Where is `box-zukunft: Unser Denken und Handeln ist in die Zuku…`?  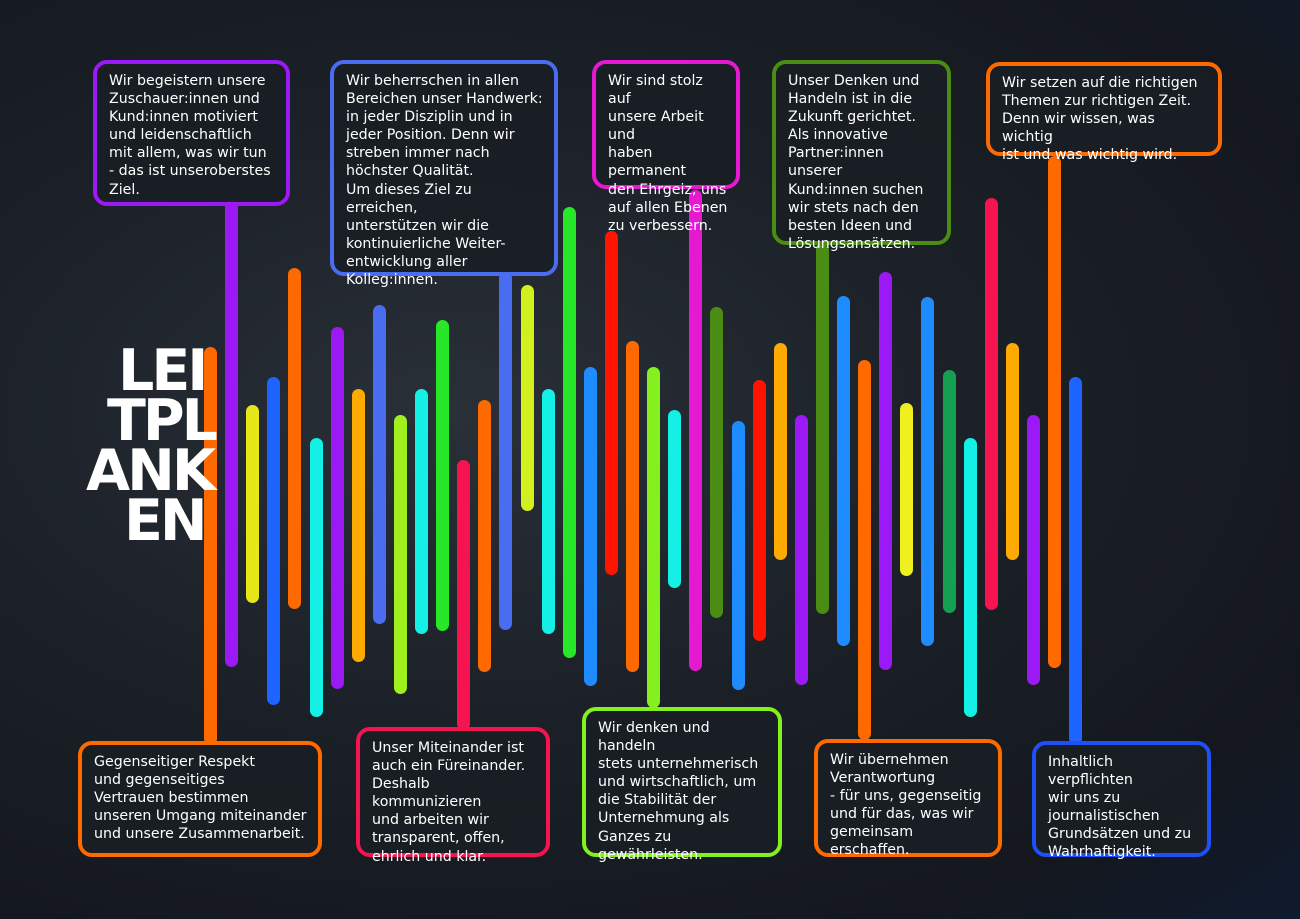 box-zukunft: Unser Denken und Handeln ist in die Zuku… is located at coordinates (861, 156).